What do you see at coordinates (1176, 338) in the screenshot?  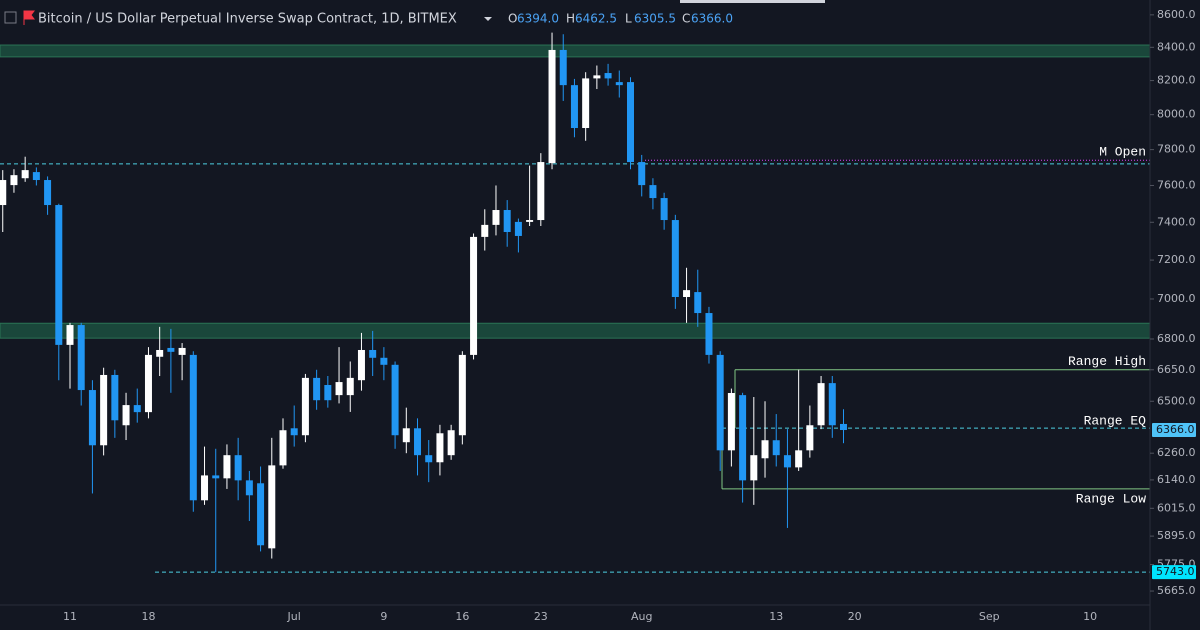 I see `y-tick-label: 6800.0` at bounding box center [1176, 338].